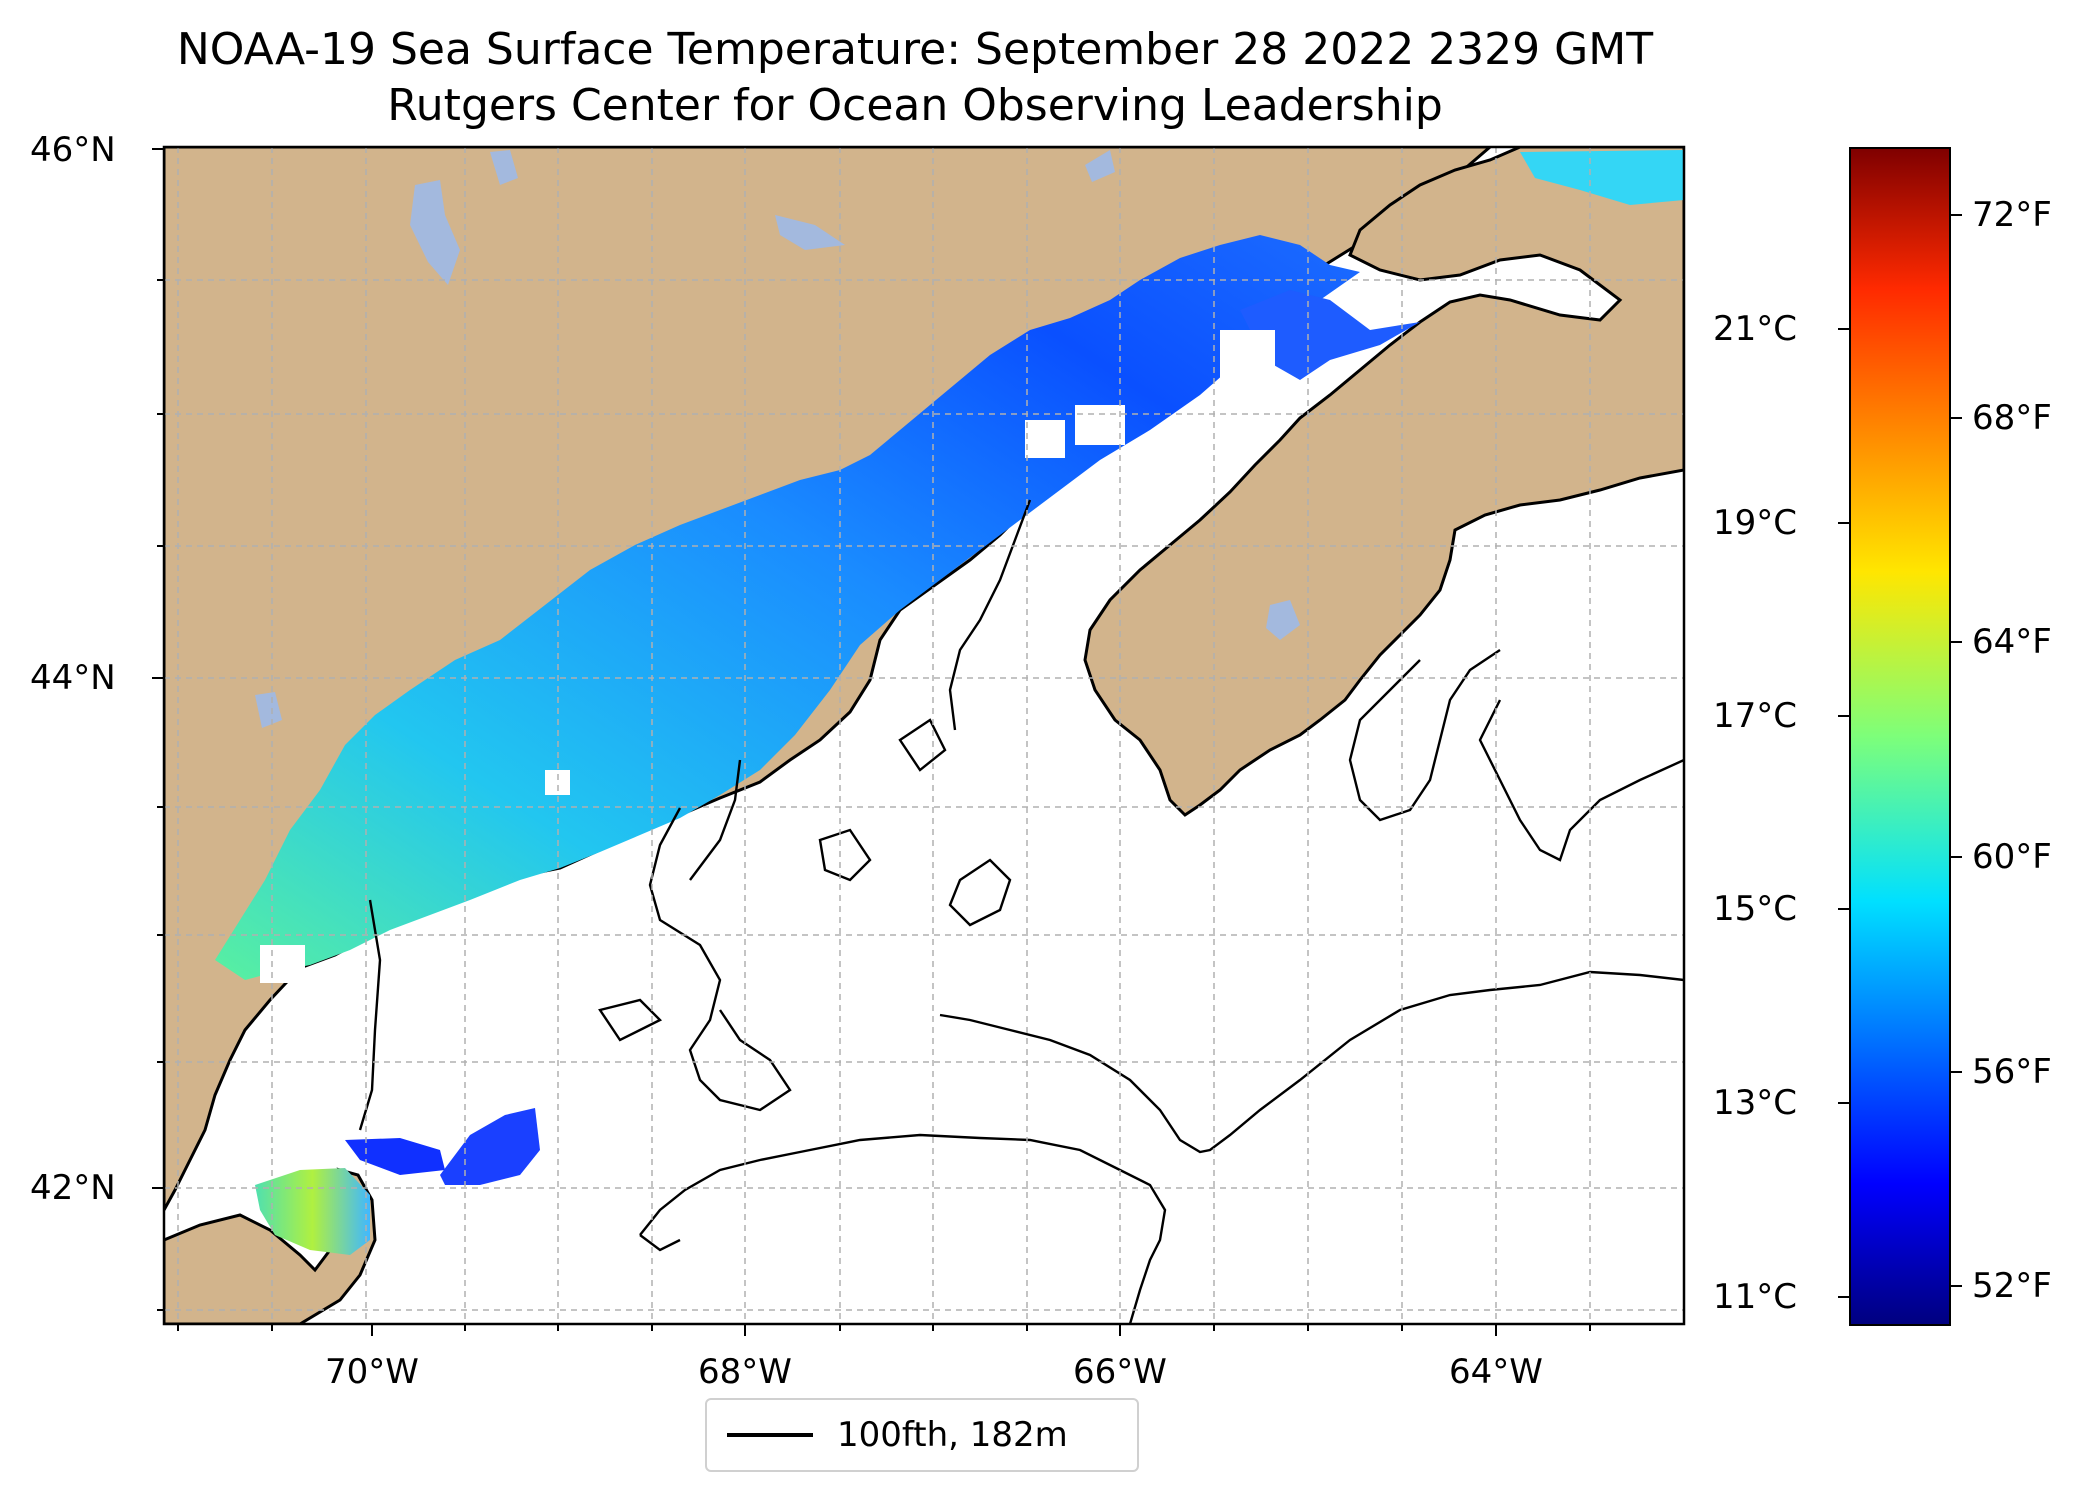  I want to click on colorbar-label-60f: 60°F, so click(2012, 857).